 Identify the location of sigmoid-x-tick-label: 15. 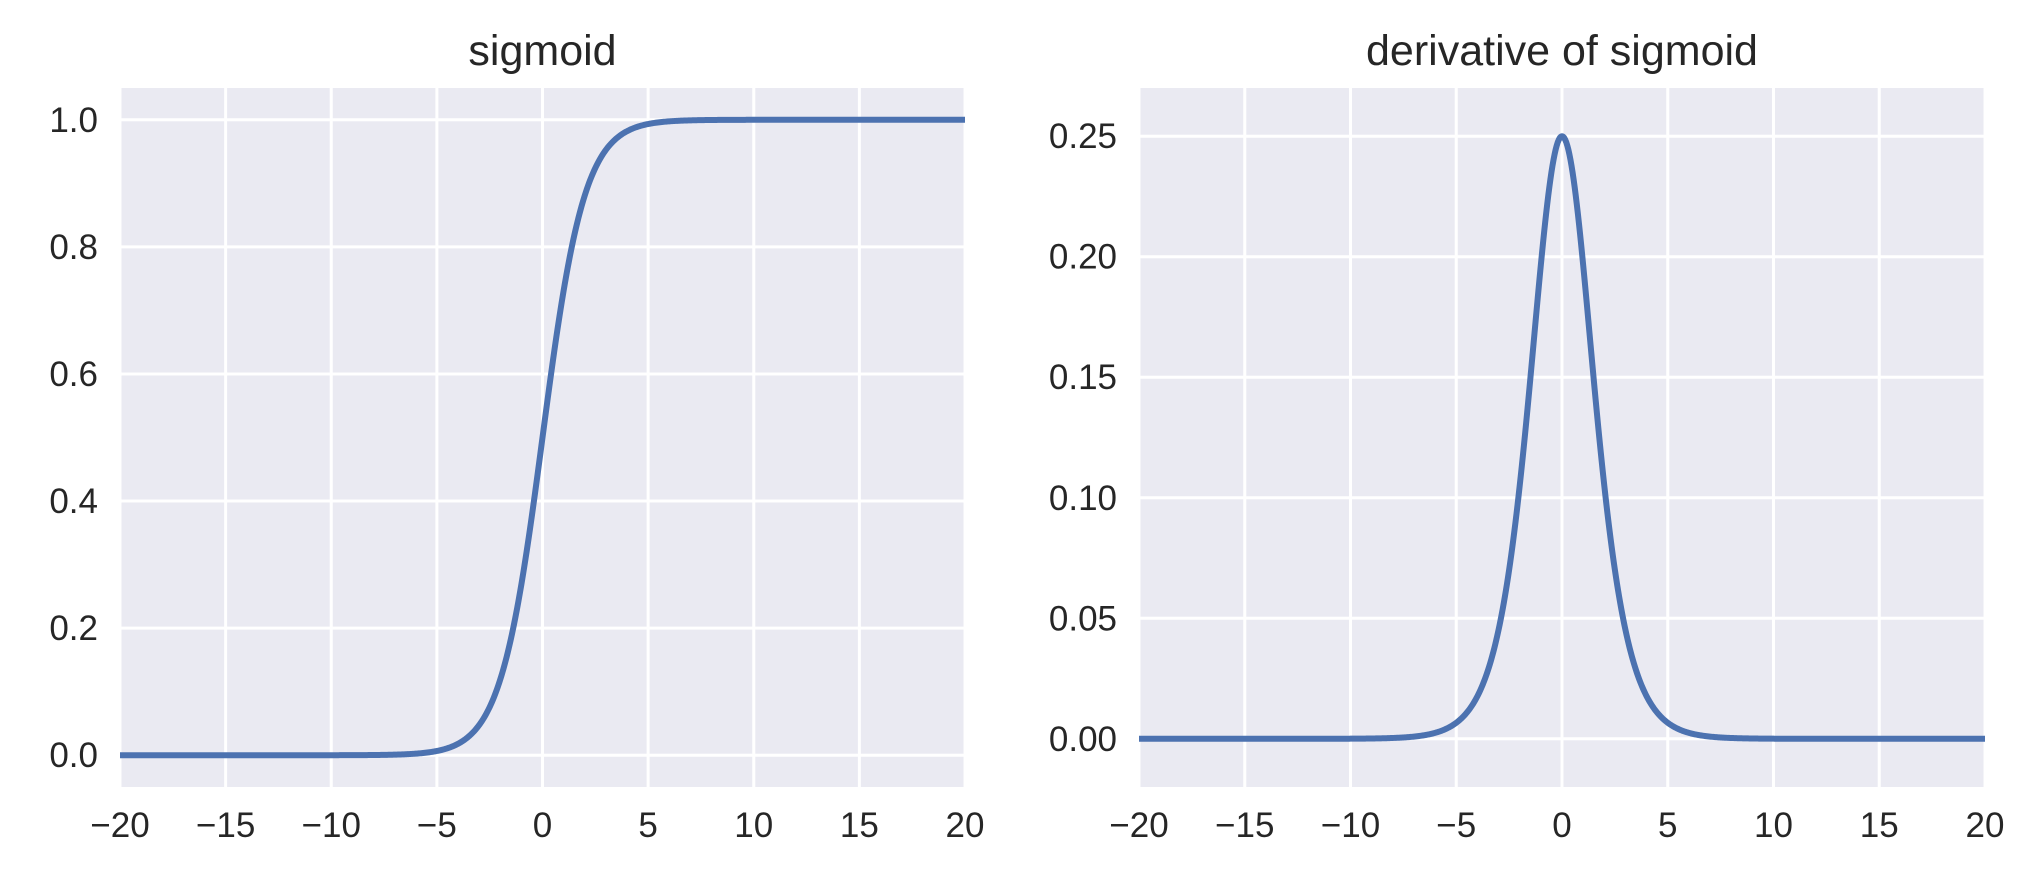
(859, 825).